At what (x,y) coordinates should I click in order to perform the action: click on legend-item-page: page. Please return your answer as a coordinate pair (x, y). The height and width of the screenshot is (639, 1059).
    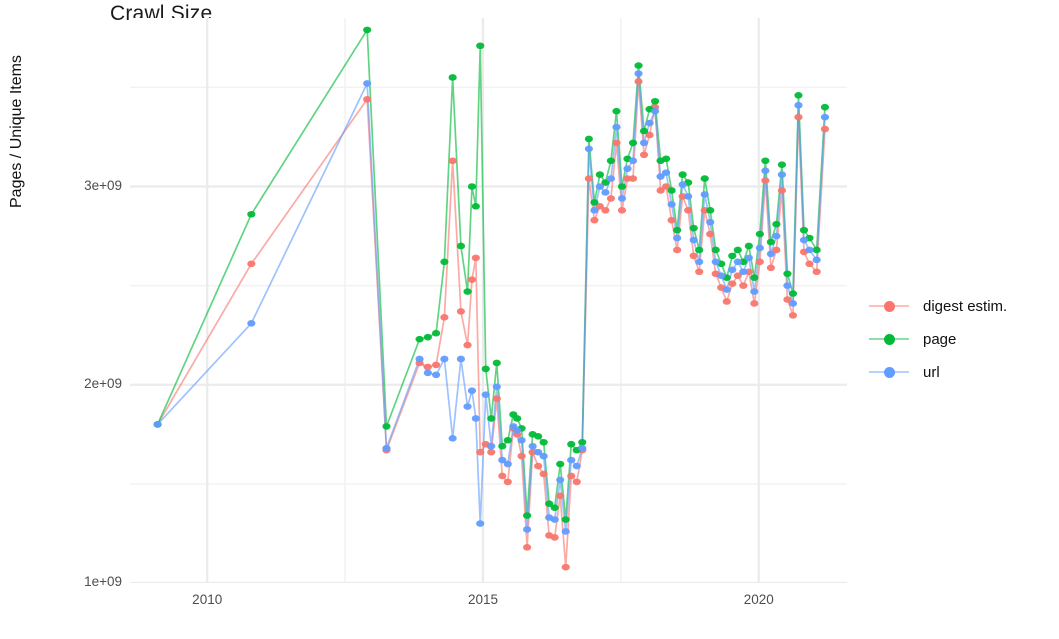
    Looking at the image, I should click on (938, 339).